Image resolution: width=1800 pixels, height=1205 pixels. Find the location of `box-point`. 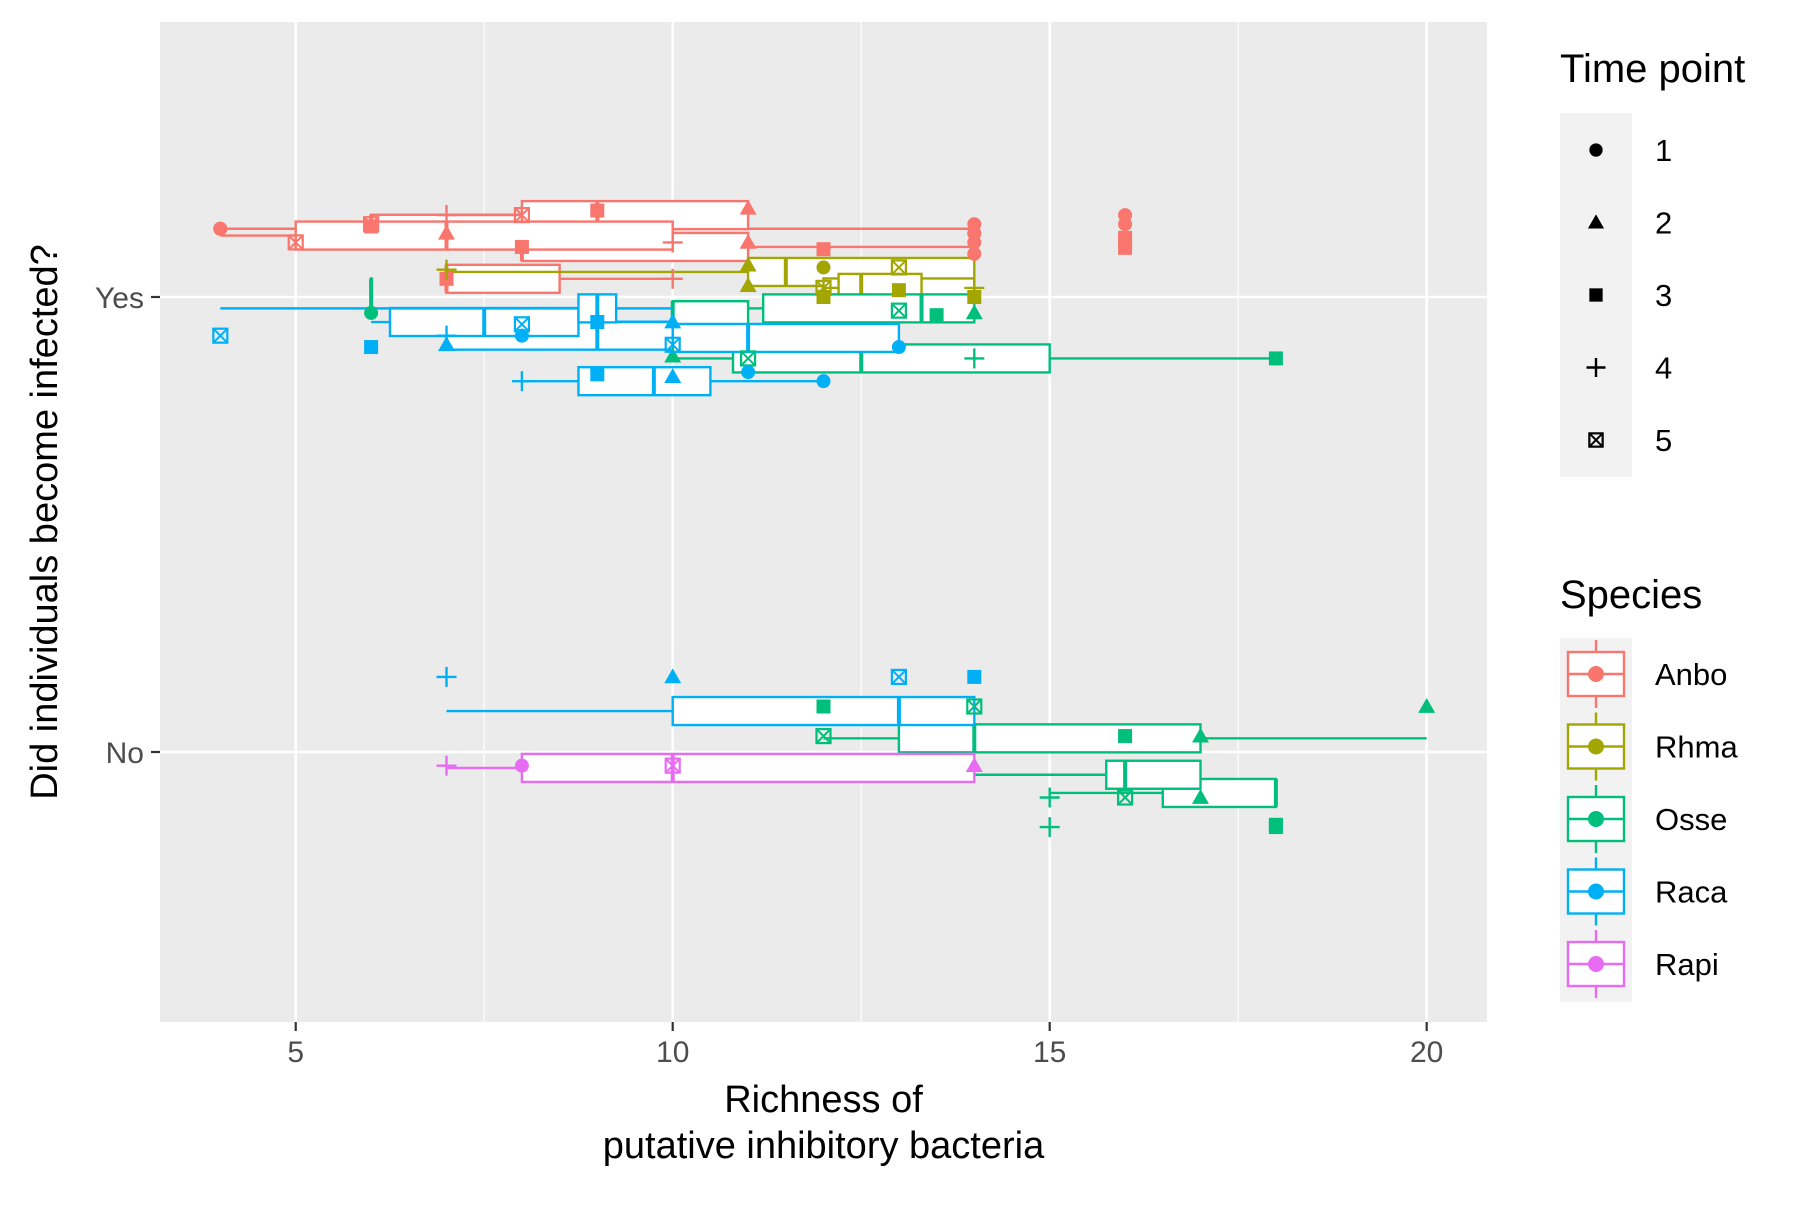

box-point is located at coordinates (1125, 247).